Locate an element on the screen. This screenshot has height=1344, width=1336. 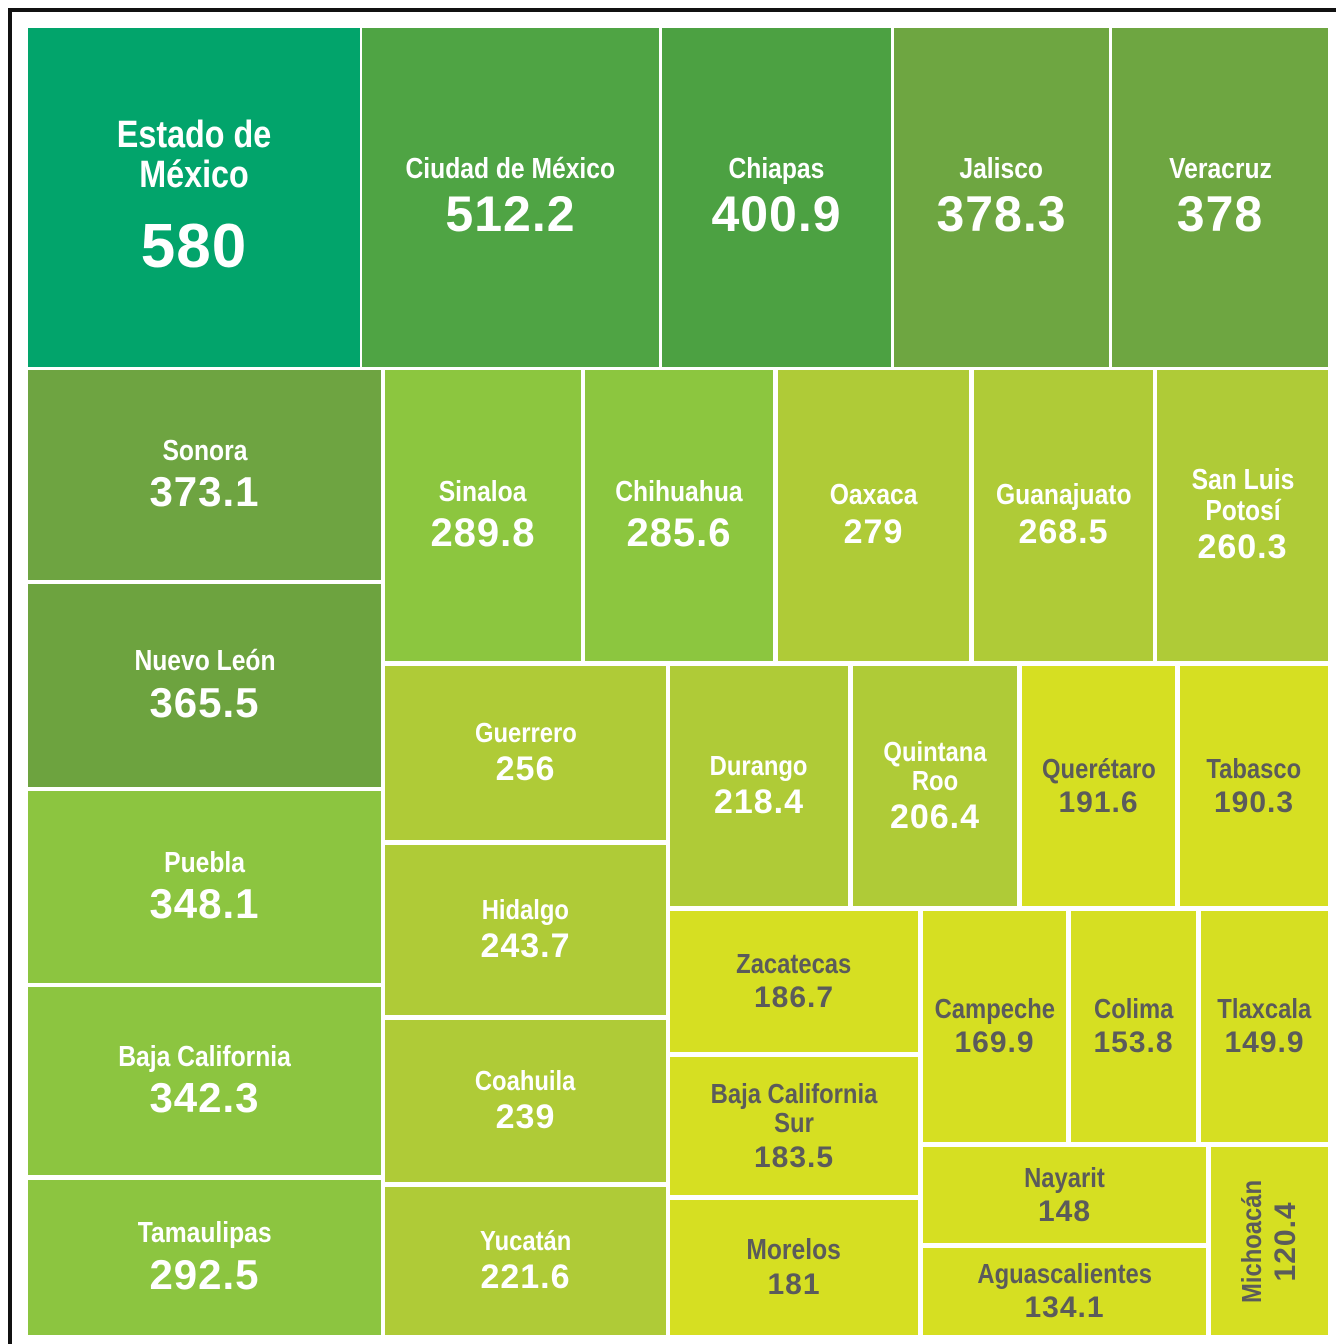
treemap-cell: Campeche 169.9 is located at coordinates (994, 1026).